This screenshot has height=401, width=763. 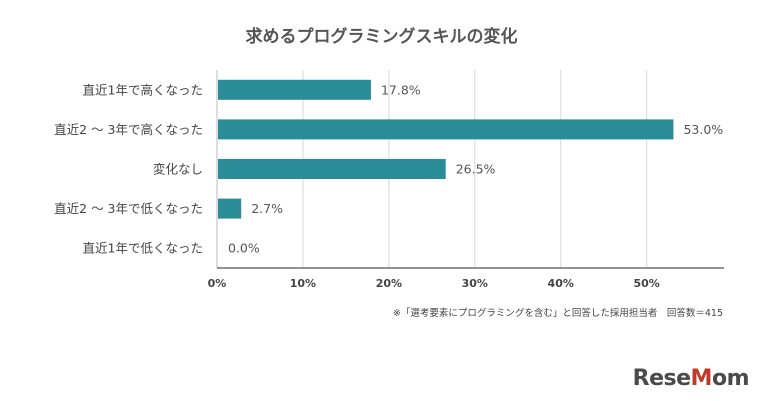 I want to click on category-label: 変化なし, so click(x=178, y=169).